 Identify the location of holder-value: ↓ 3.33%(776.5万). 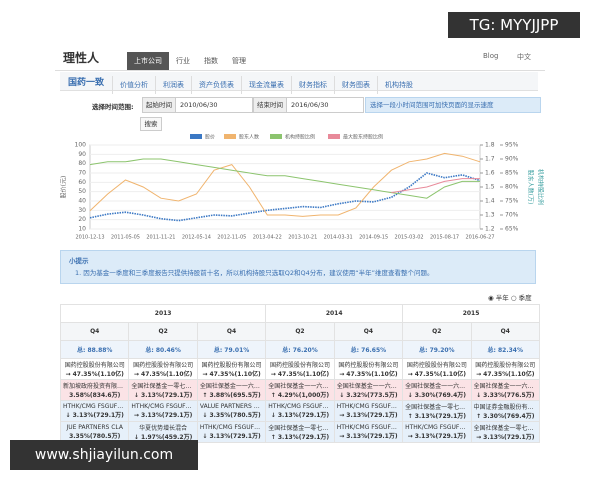
(505, 395).